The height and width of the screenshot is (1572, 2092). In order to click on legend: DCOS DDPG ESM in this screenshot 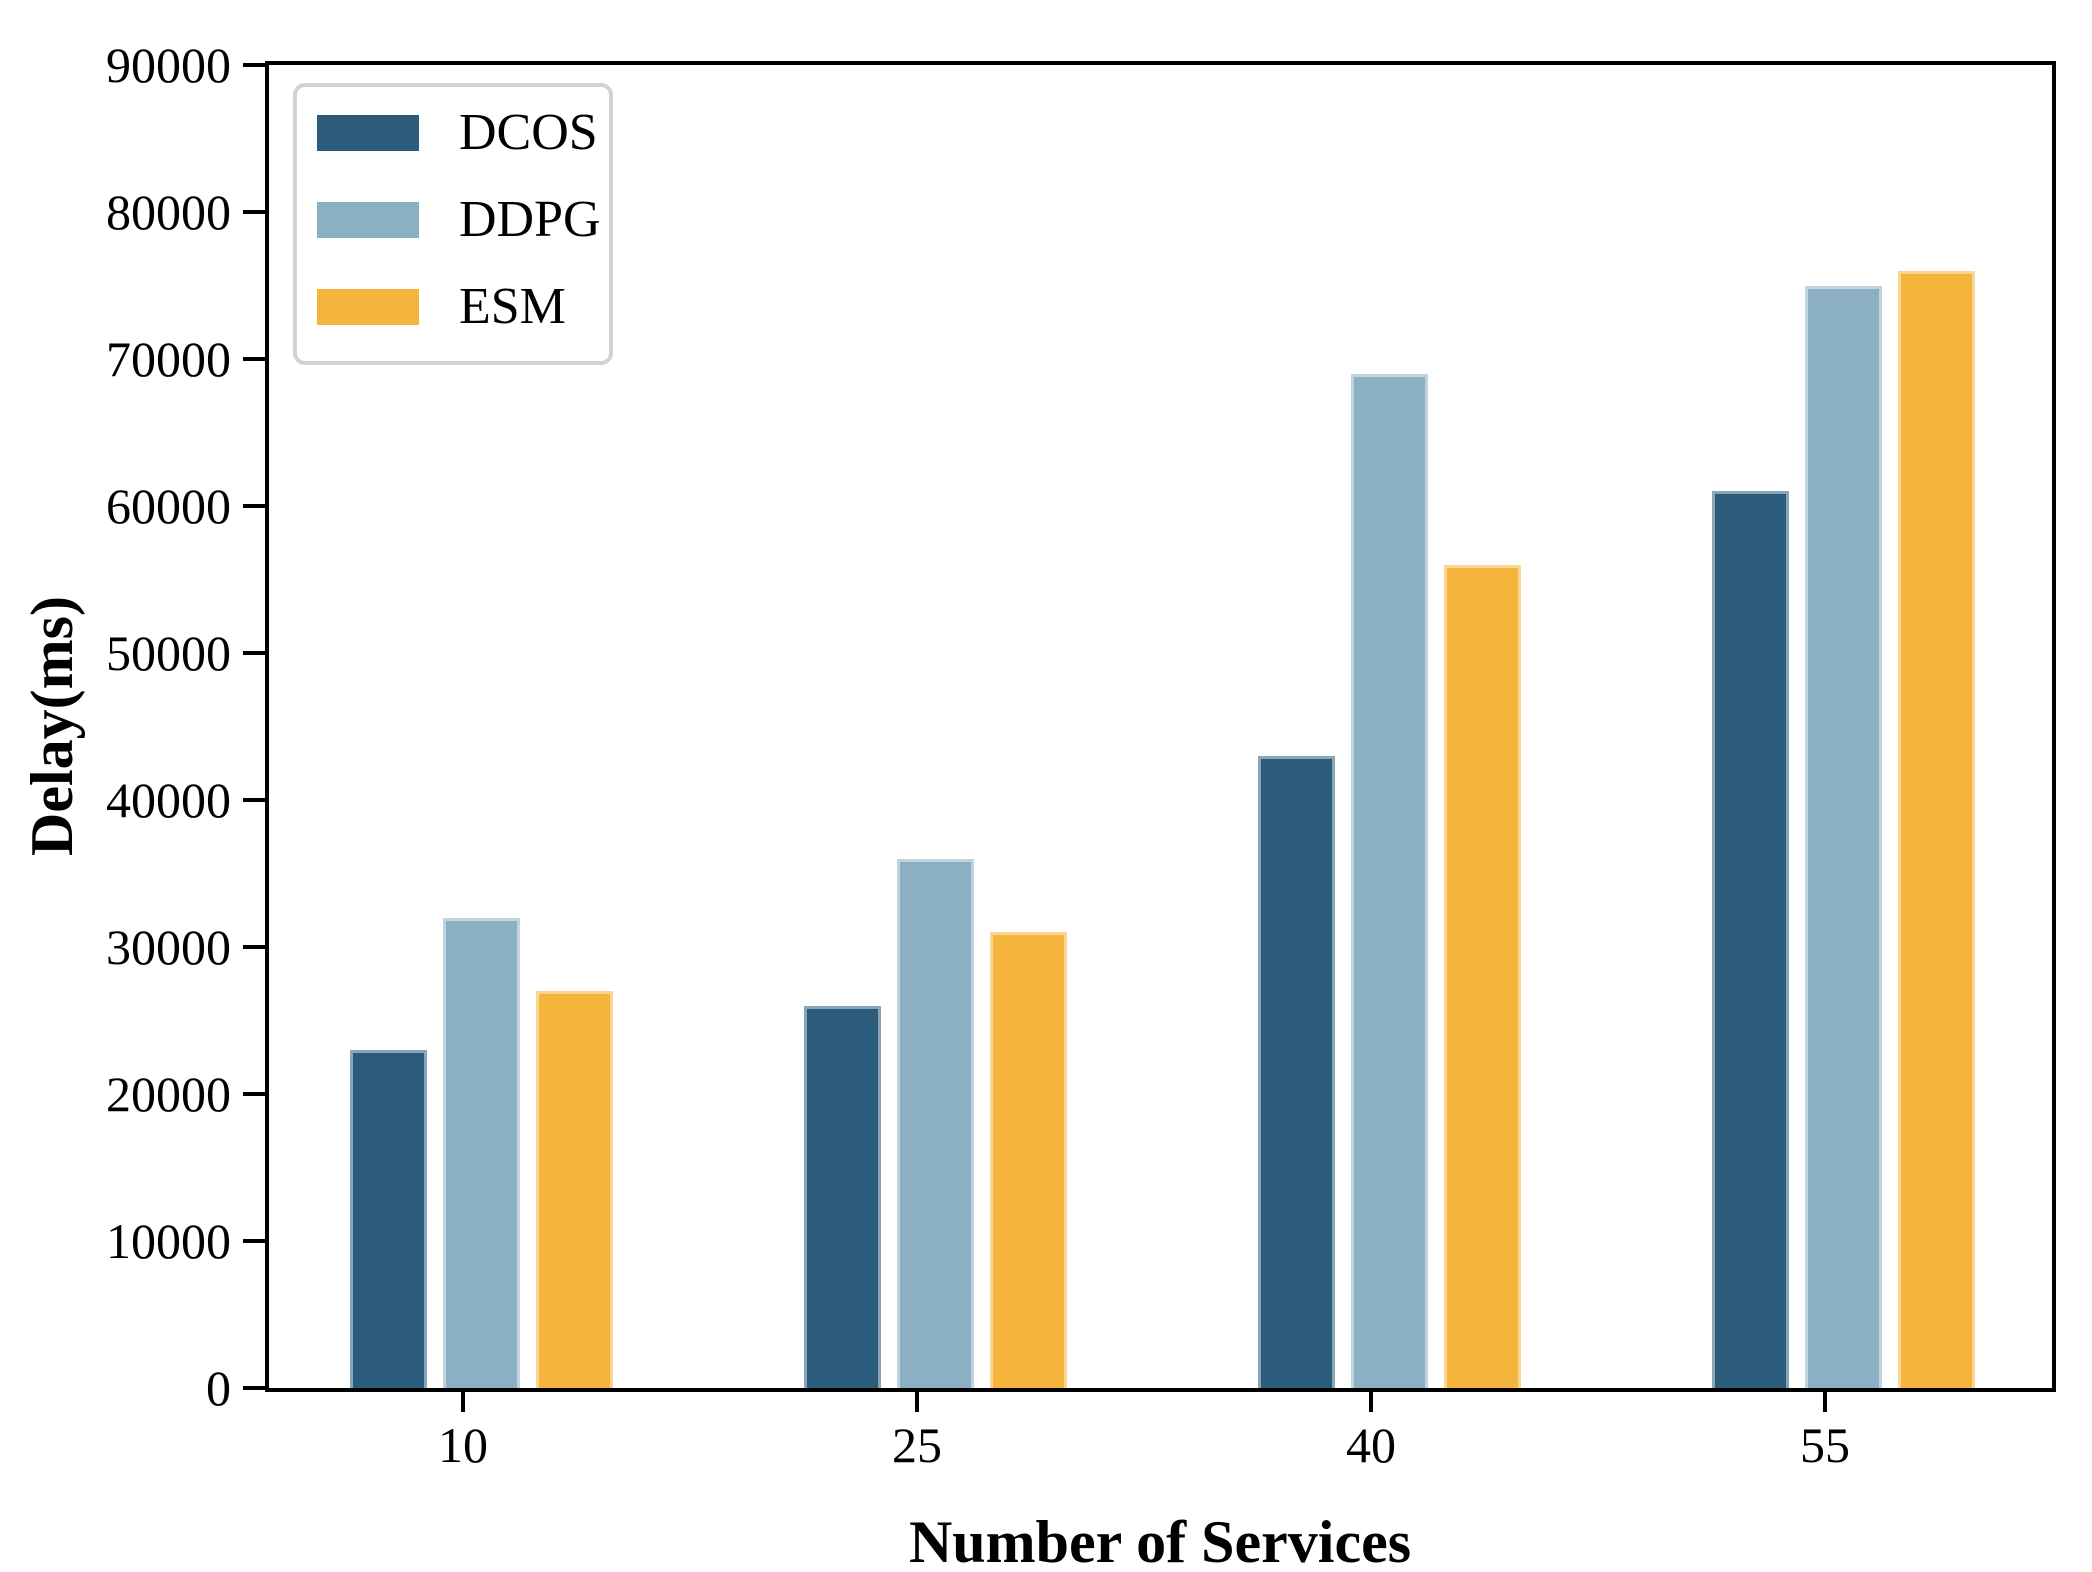, I will do `click(453, 224)`.